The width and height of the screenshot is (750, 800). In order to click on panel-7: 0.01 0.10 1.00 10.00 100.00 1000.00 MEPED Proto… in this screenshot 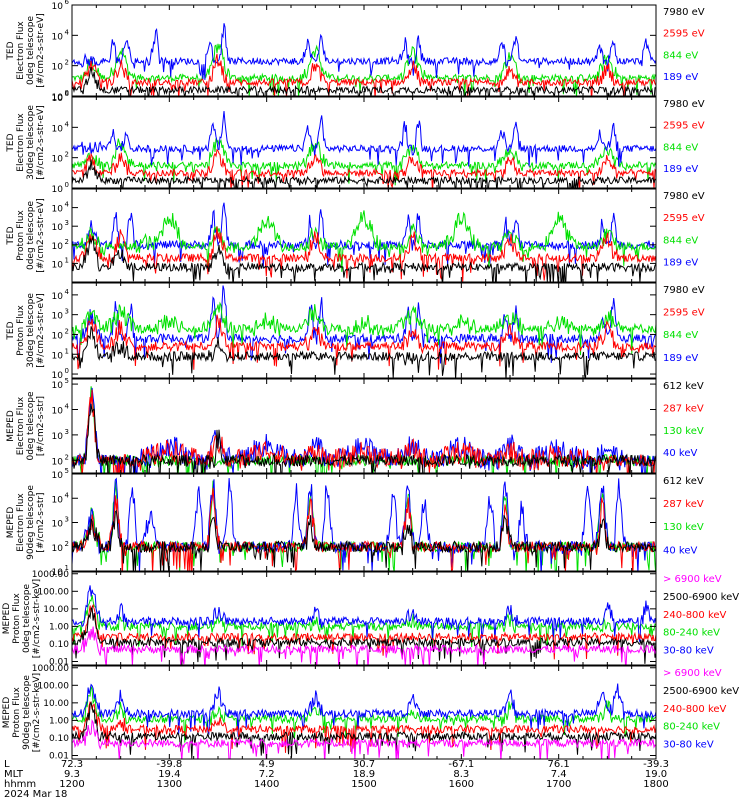, I will do `click(370, 619)`.